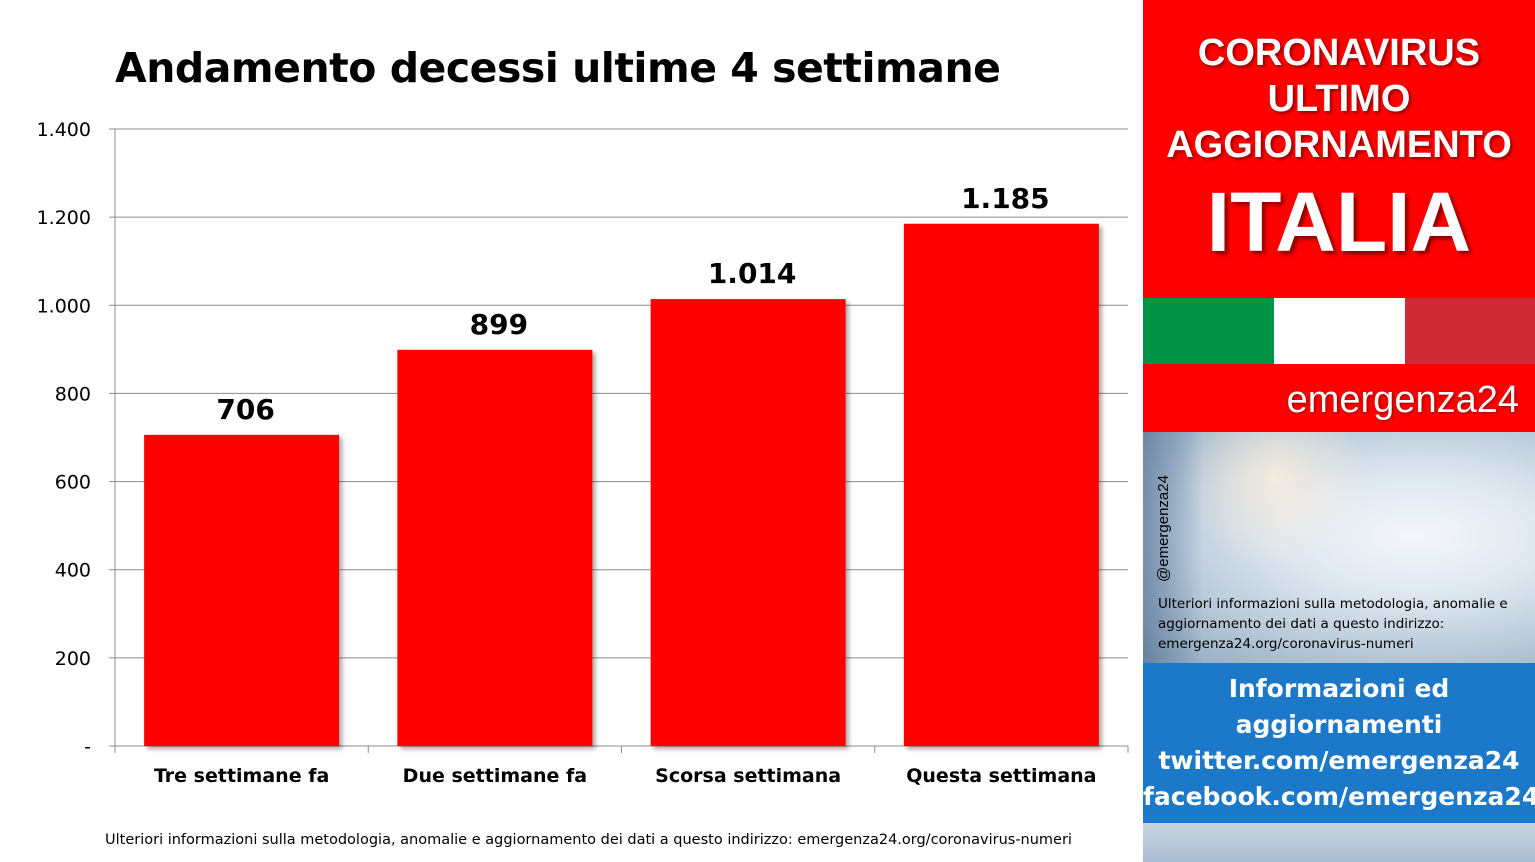  I want to click on y-tick-label: 800, so click(73, 394).